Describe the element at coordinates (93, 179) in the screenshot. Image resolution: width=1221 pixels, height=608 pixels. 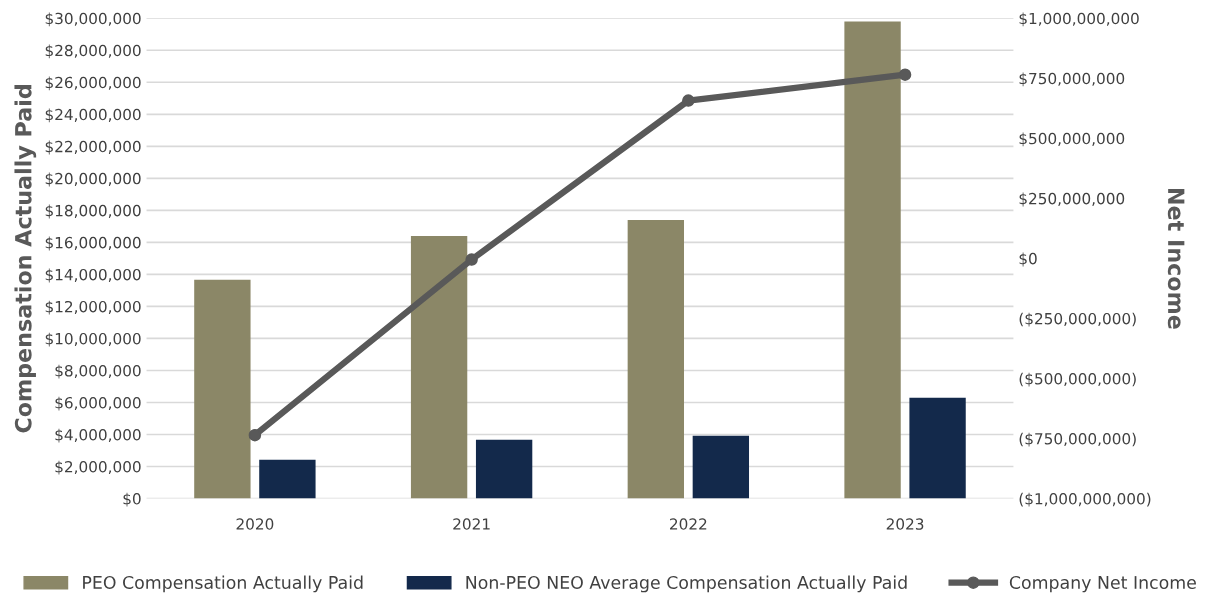
I see `y-tick-label: $20,000,000` at that location.